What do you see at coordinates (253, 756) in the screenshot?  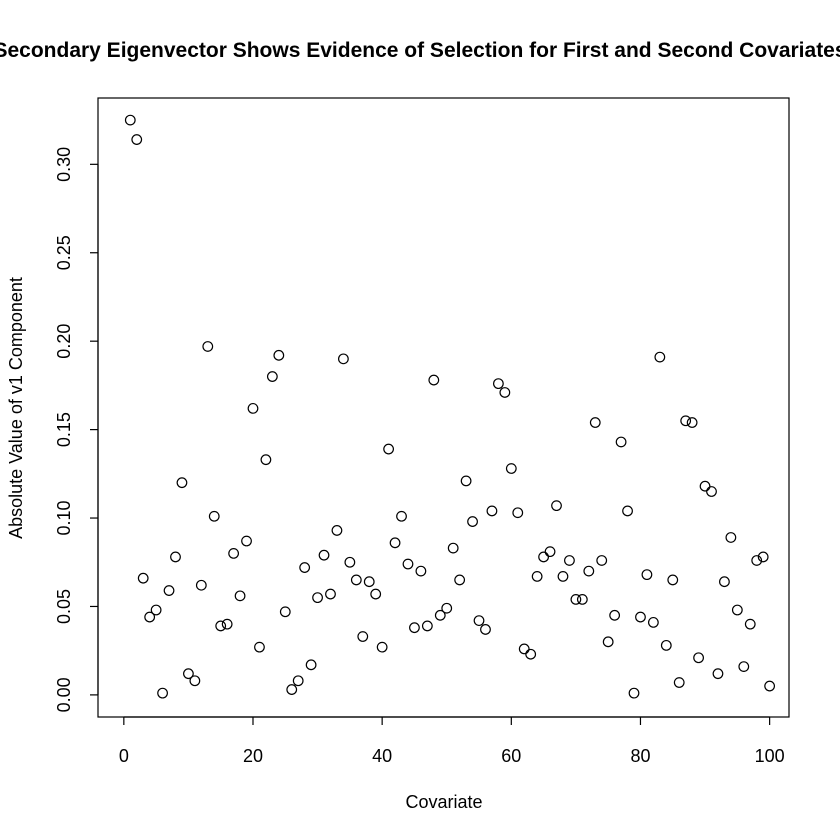 I see `x-tick-label: 20` at bounding box center [253, 756].